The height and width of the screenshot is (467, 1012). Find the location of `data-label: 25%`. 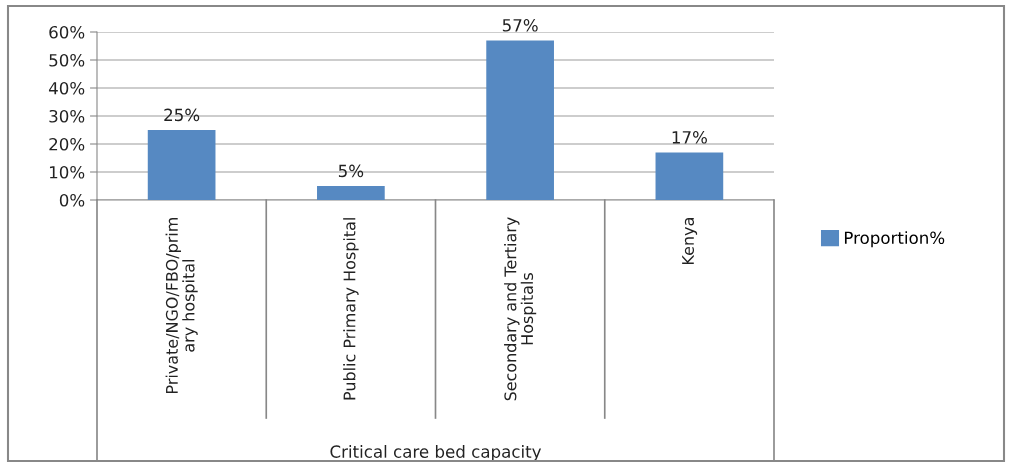

data-label: 25% is located at coordinates (182, 115).